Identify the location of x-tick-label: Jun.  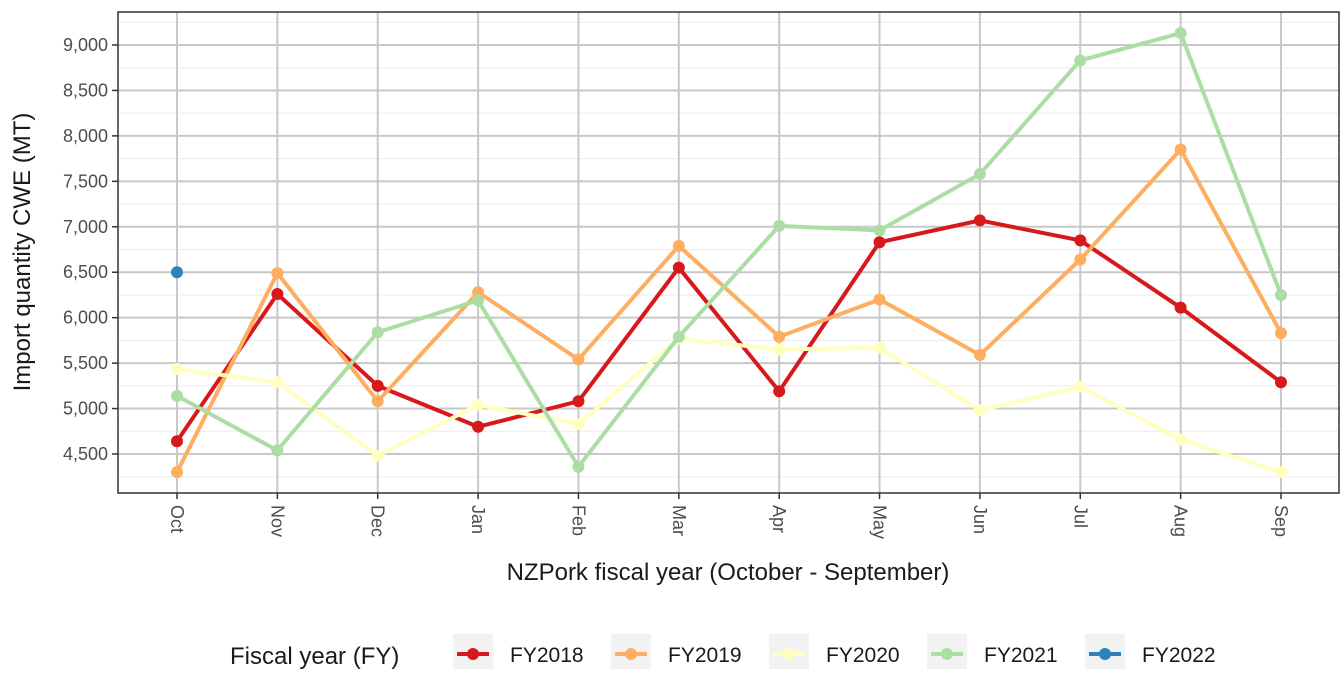
(980, 519).